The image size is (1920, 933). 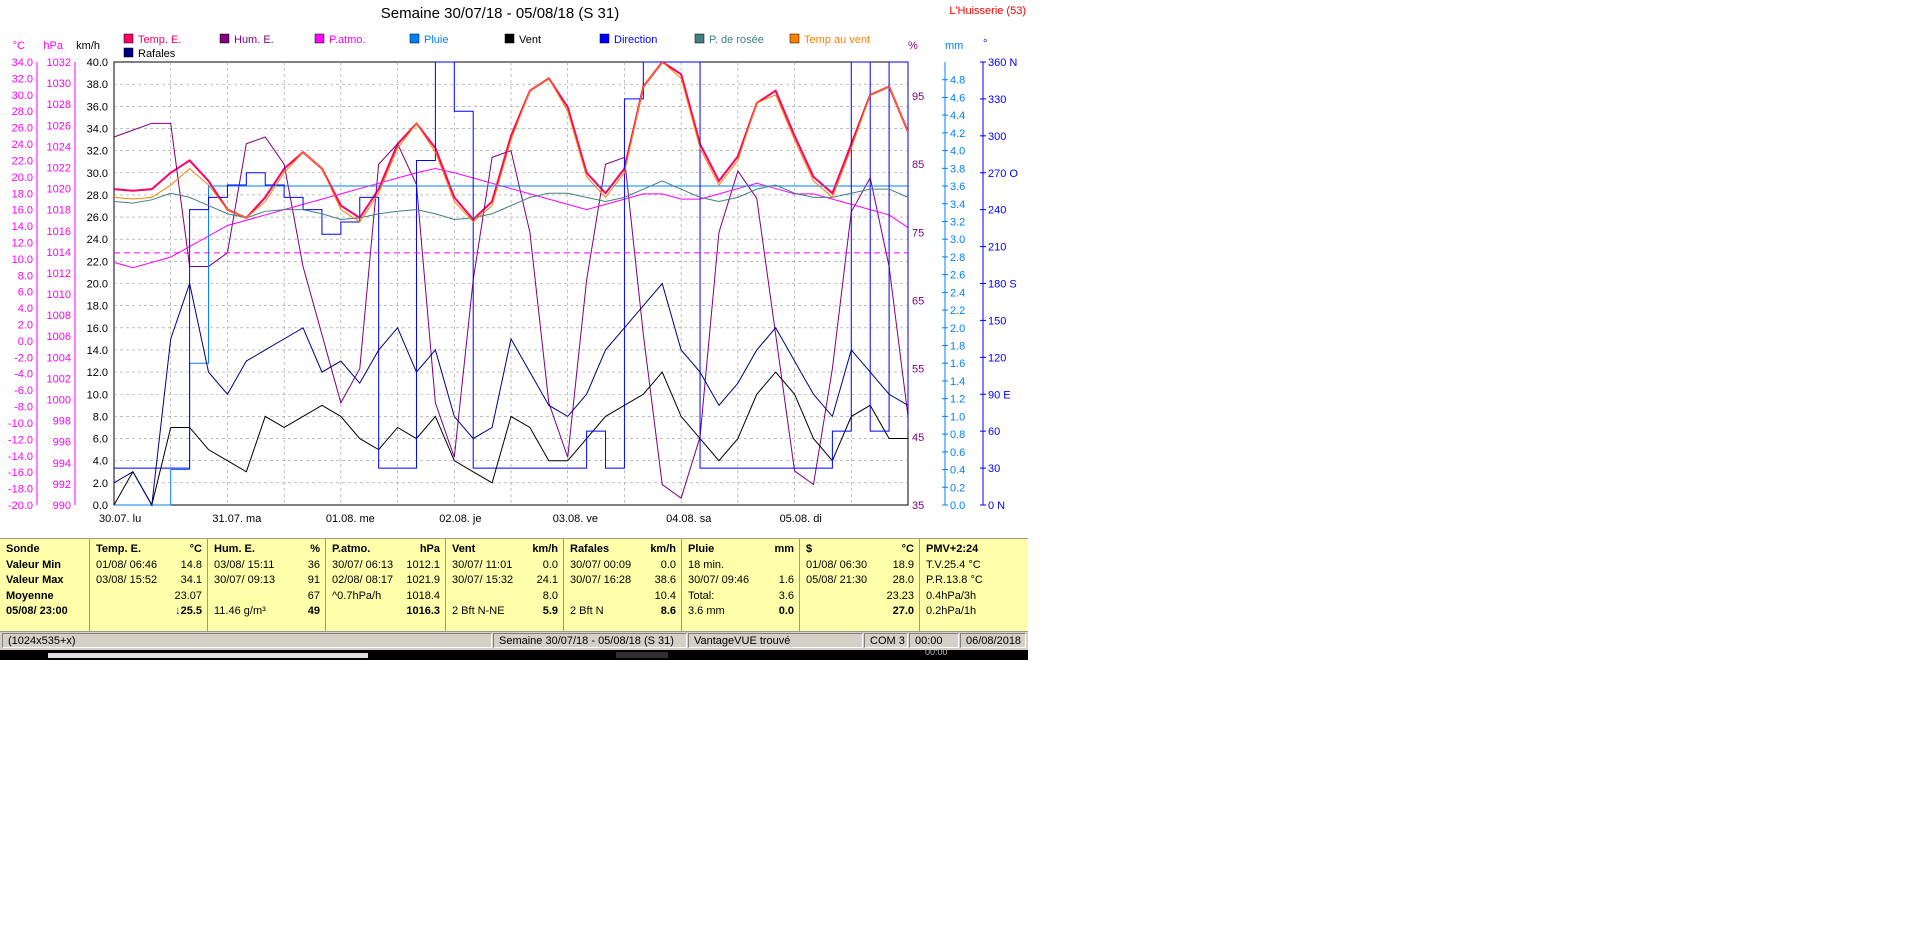 What do you see at coordinates (918, 233) in the screenshot?
I see `tick-label-hum: 75` at bounding box center [918, 233].